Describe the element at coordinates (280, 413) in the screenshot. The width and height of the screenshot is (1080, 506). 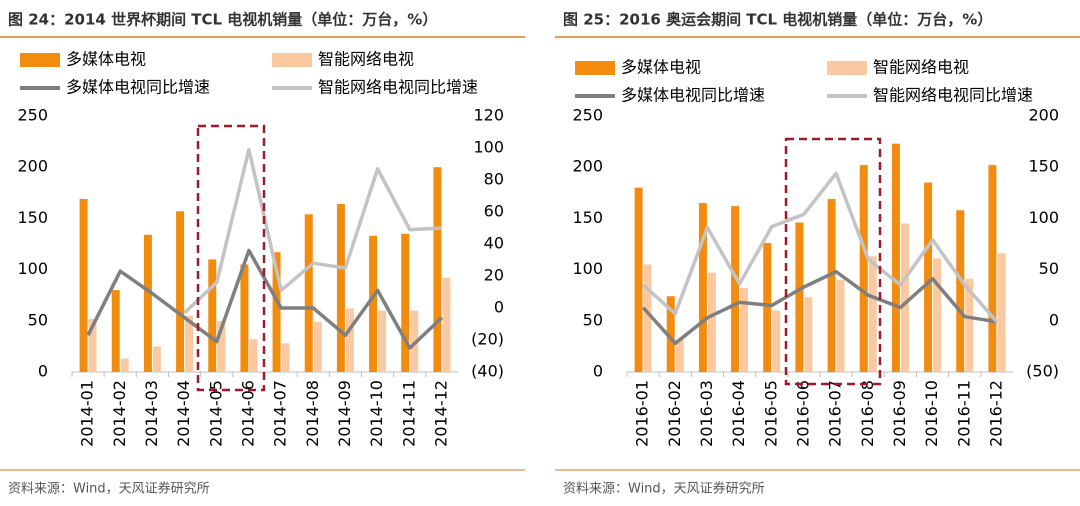
I see `x-tick-label: 2014-07` at that location.